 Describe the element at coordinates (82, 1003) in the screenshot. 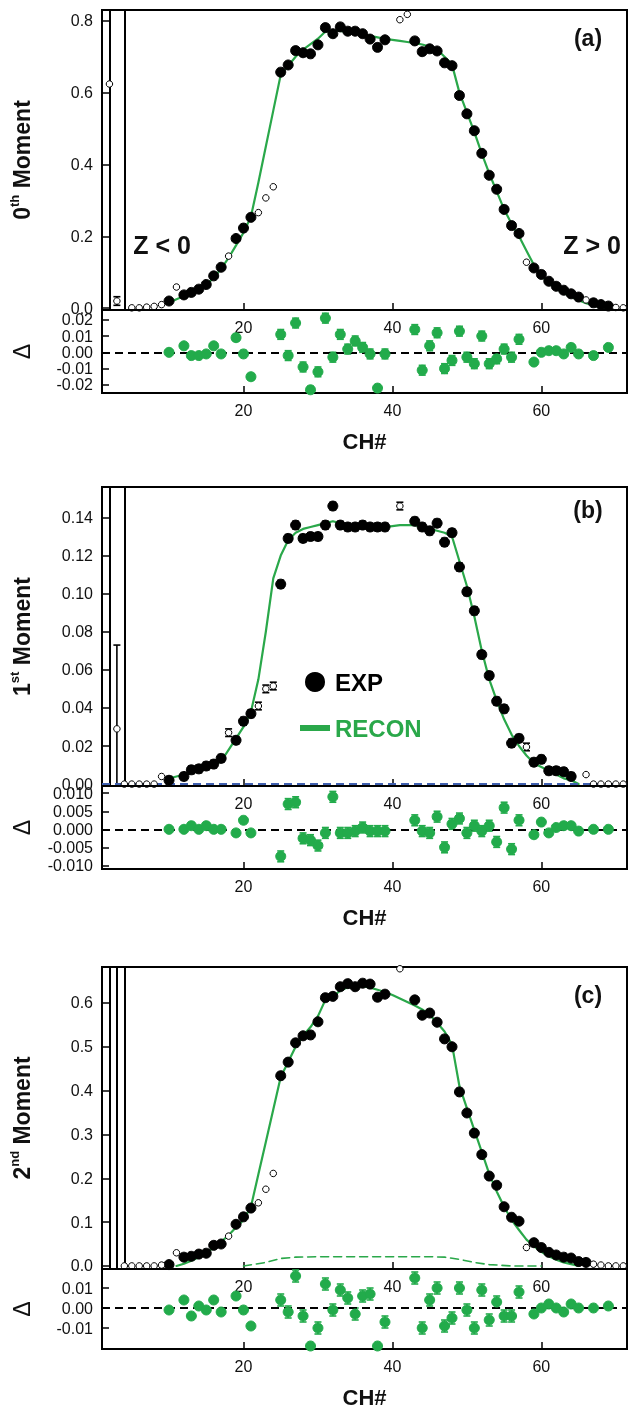

I see `y-tick-label: 0.6` at that location.